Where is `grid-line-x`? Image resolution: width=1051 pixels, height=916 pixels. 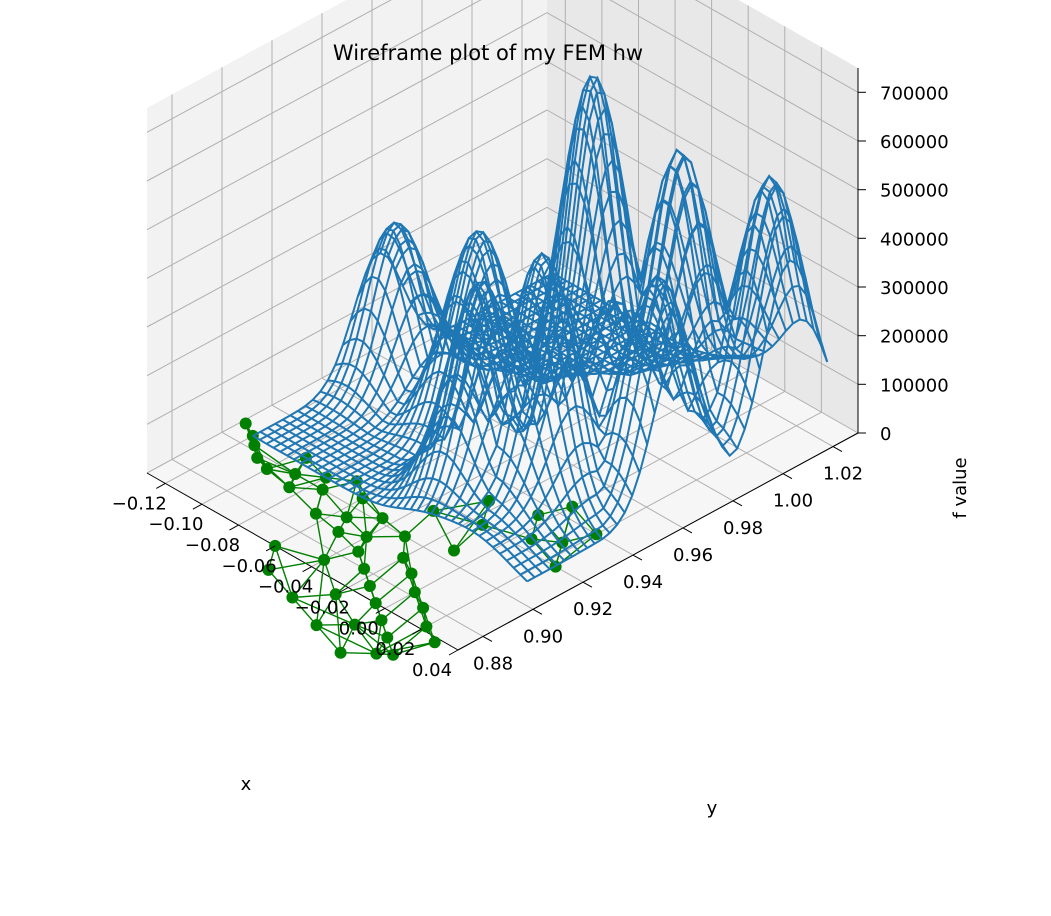 grid-line-x is located at coordinates (511, 458).